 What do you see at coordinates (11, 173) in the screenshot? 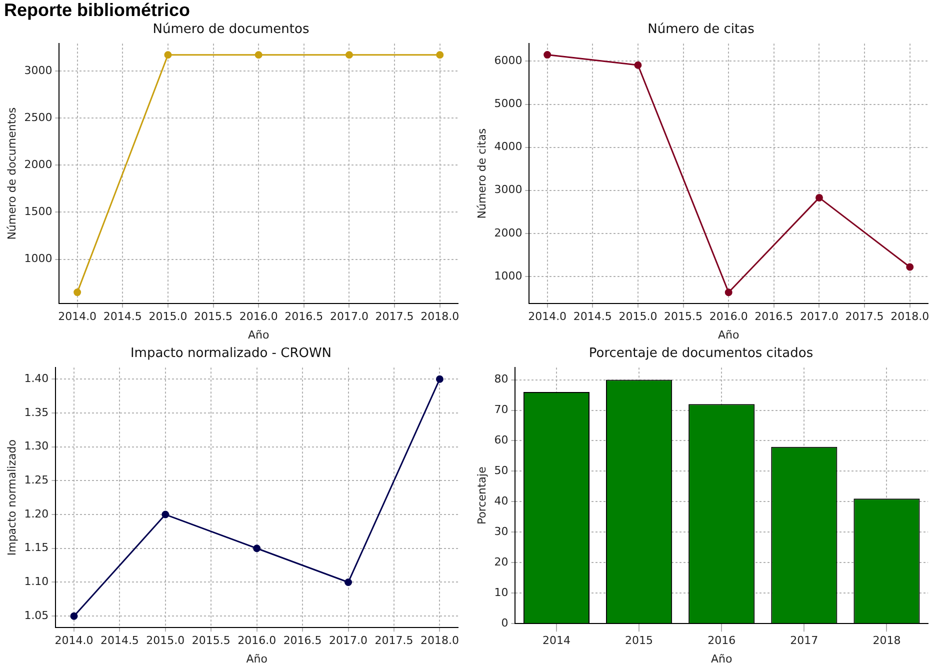
I see `y-axis-title: Número de documentos` at bounding box center [11, 173].